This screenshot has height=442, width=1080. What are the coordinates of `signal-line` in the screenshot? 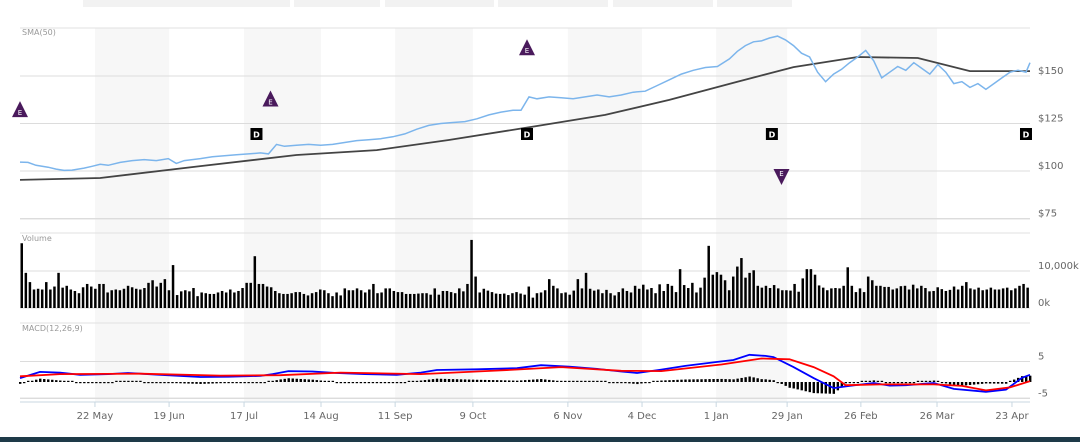 It's located at (525, 374).